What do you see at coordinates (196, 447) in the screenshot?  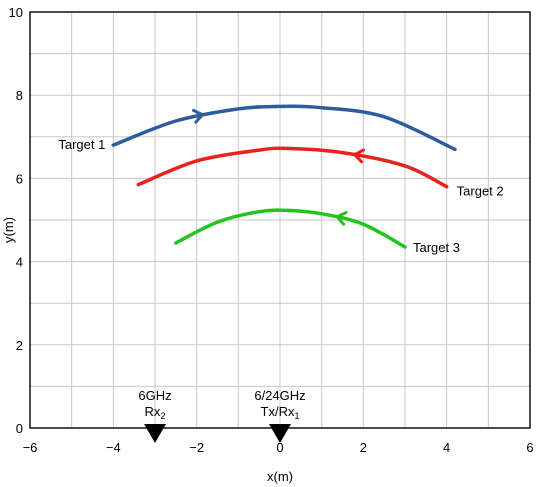 I see `x-tick-label: −2` at bounding box center [196, 447].